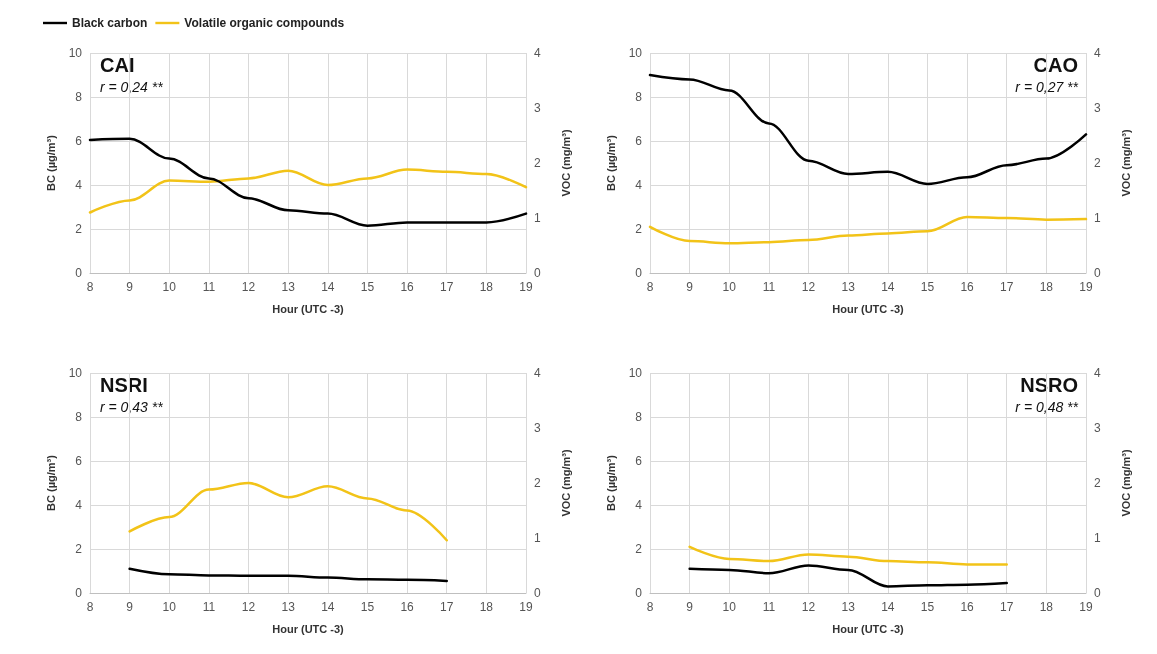 Image resolution: width=1157 pixels, height=654 pixels. What do you see at coordinates (1049, 385) in the screenshot?
I see `annotation: NSRO` at bounding box center [1049, 385].